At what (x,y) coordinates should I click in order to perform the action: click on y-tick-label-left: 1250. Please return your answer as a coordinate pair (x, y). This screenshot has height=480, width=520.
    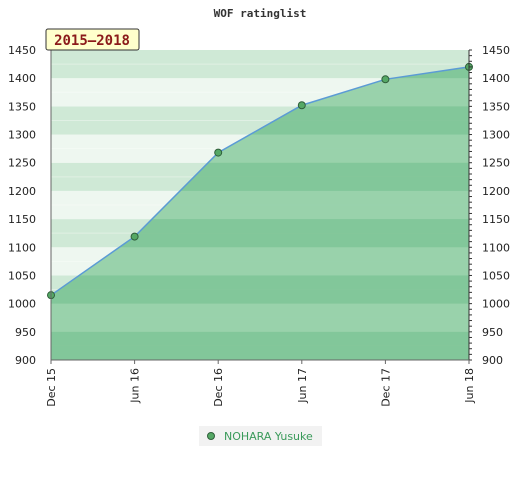
    Looking at the image, I should click on (22, 163).